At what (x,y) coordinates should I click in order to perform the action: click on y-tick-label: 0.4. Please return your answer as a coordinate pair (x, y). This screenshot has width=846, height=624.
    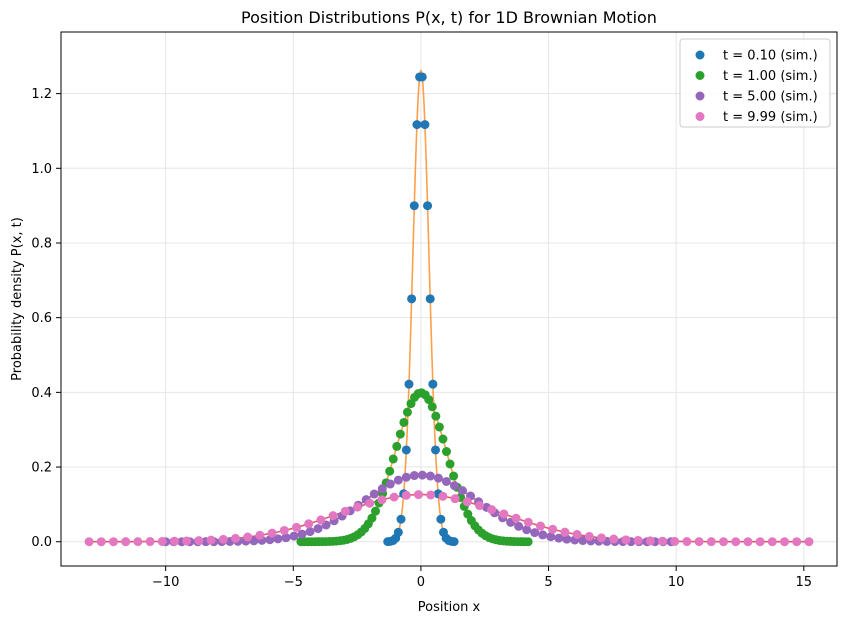
    Looking at the image, I should click on (41, 393).